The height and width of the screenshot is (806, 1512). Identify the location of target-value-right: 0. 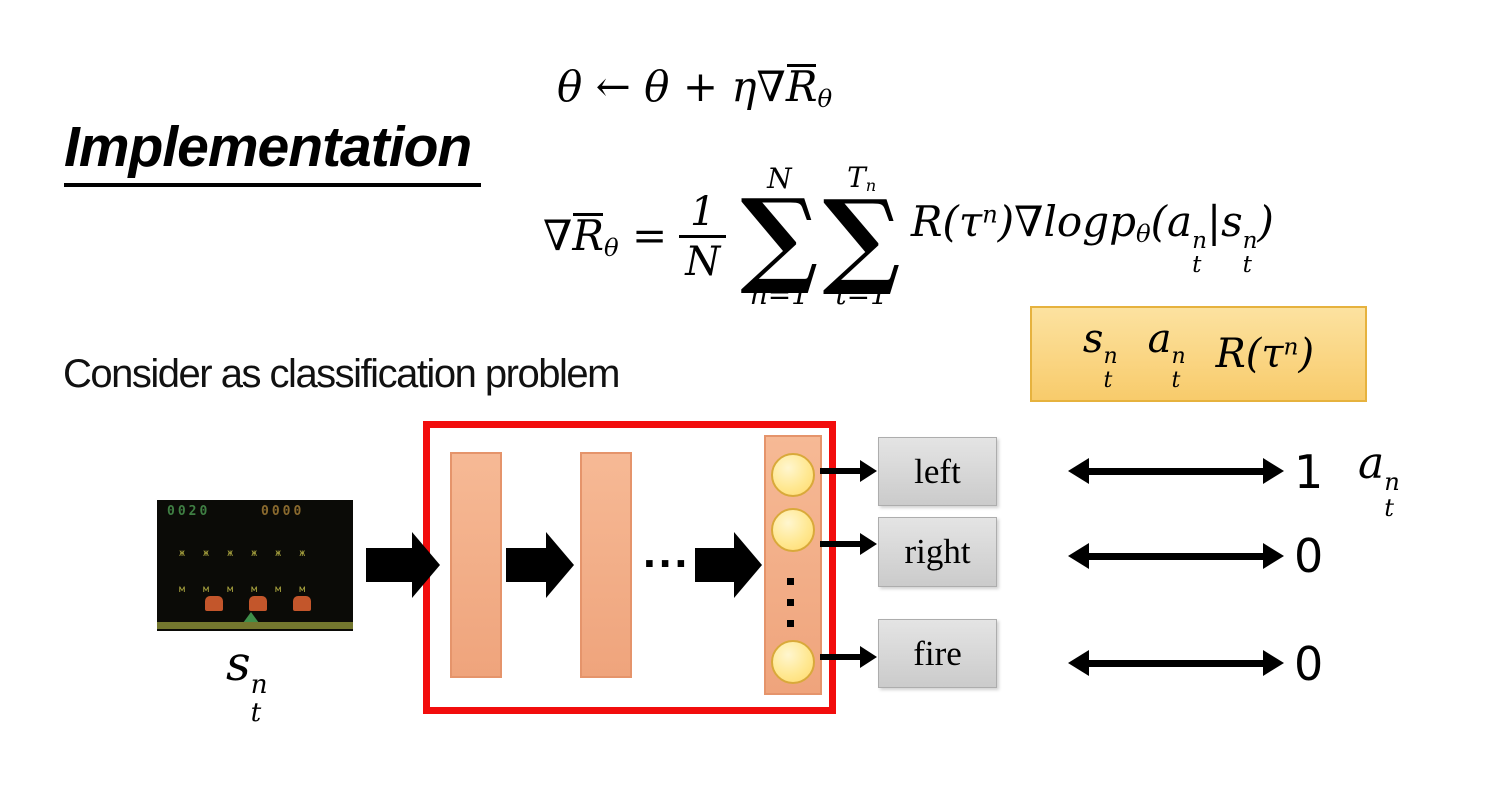
(1309, 556).